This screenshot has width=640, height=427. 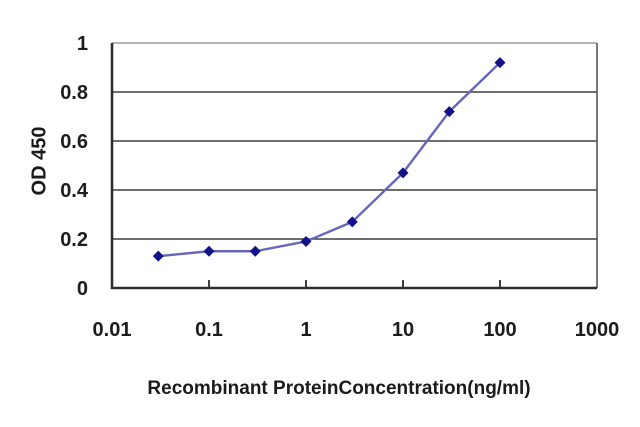 What do you see at coordinates (597, 330) in the screenshot?
I see `x-tick-label: 1000` at bounding box center [597, 330].